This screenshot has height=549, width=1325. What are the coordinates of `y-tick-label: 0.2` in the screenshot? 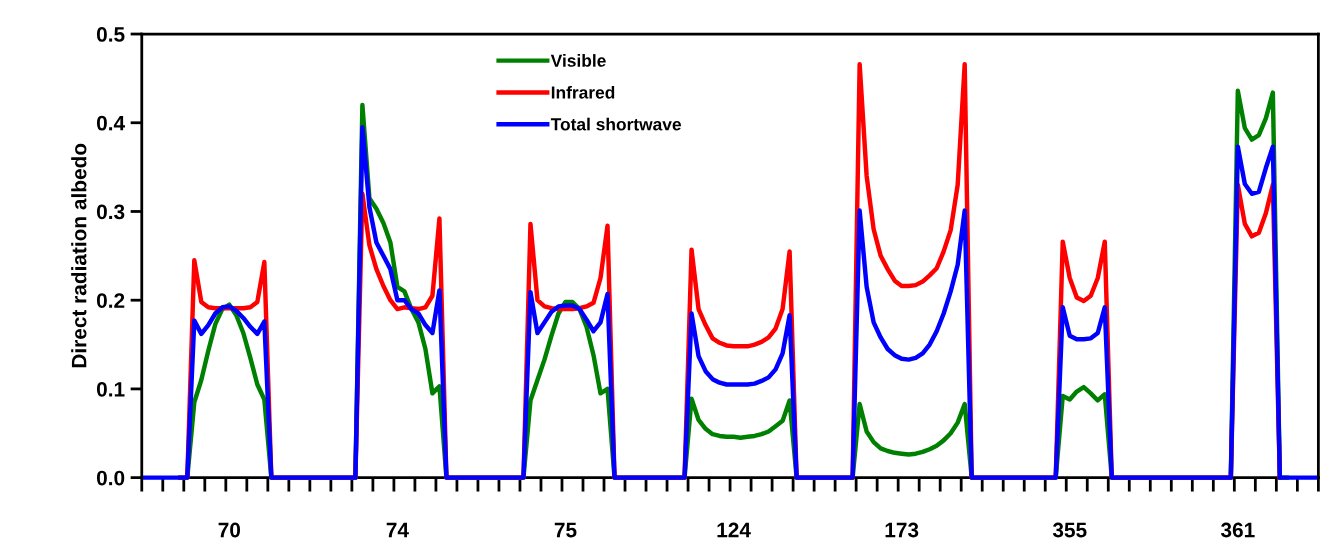 It's located at (110, 300).